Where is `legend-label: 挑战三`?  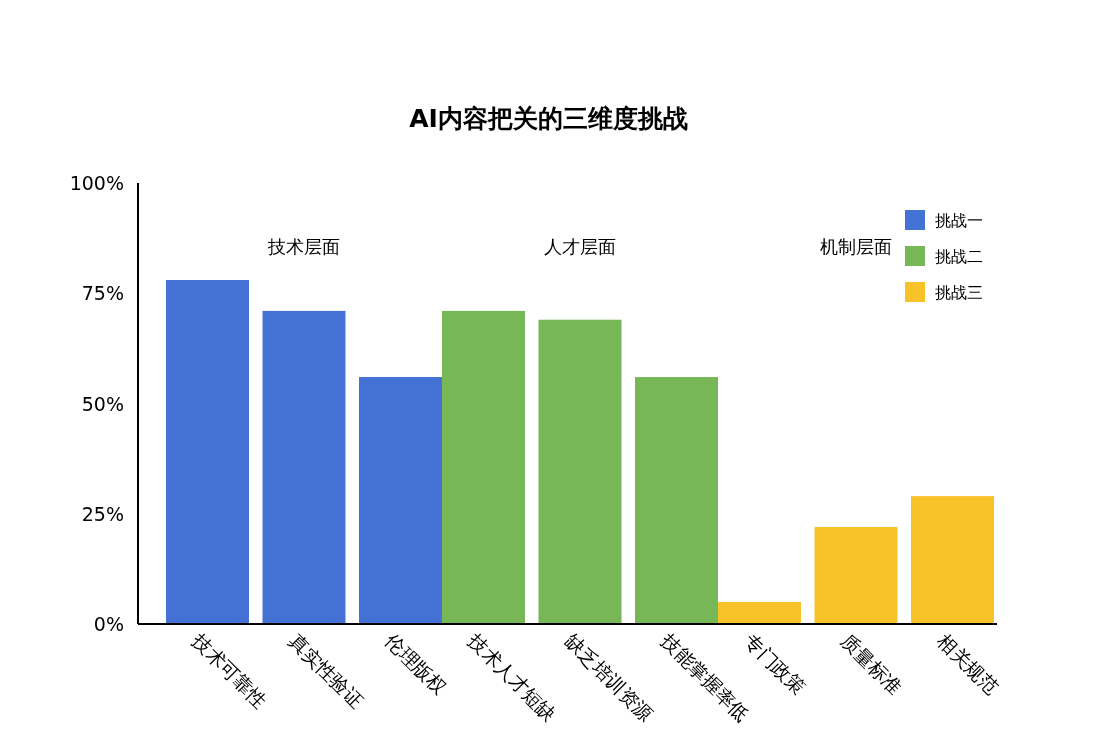 legend-label: 挑战三 is located at coordinates (959, 292).